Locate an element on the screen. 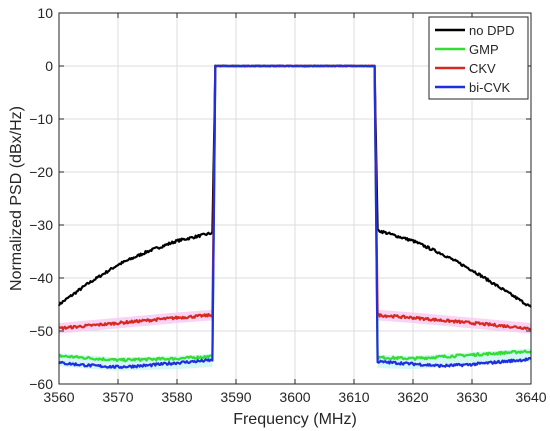 This screenshot has width=550, height=431. y-tick-label: −60 is located at coordinates (41, 384).